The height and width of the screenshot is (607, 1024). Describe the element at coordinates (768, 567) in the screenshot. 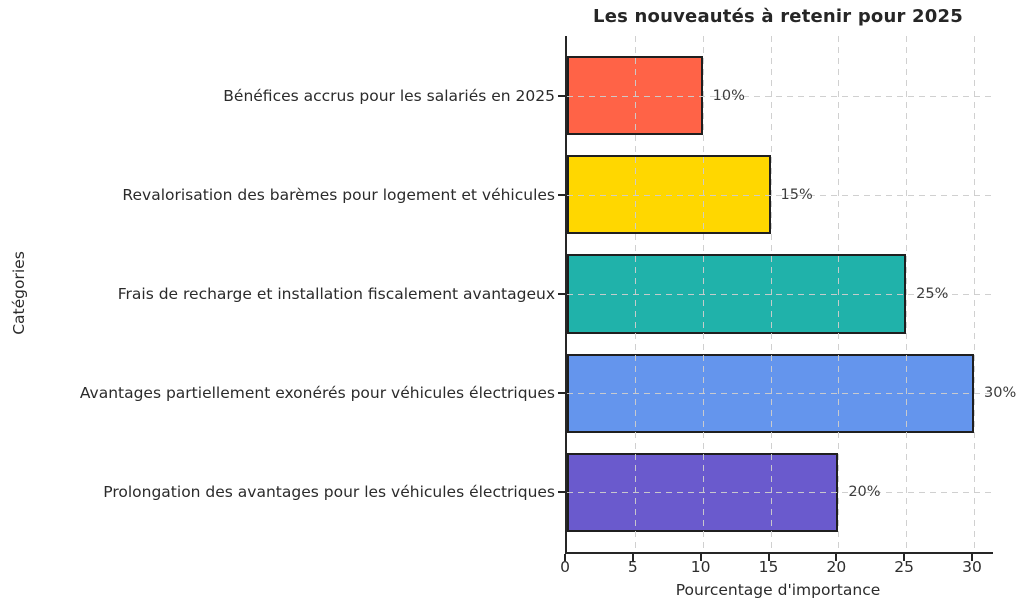

I see `x-tick-label: 15` at that location.